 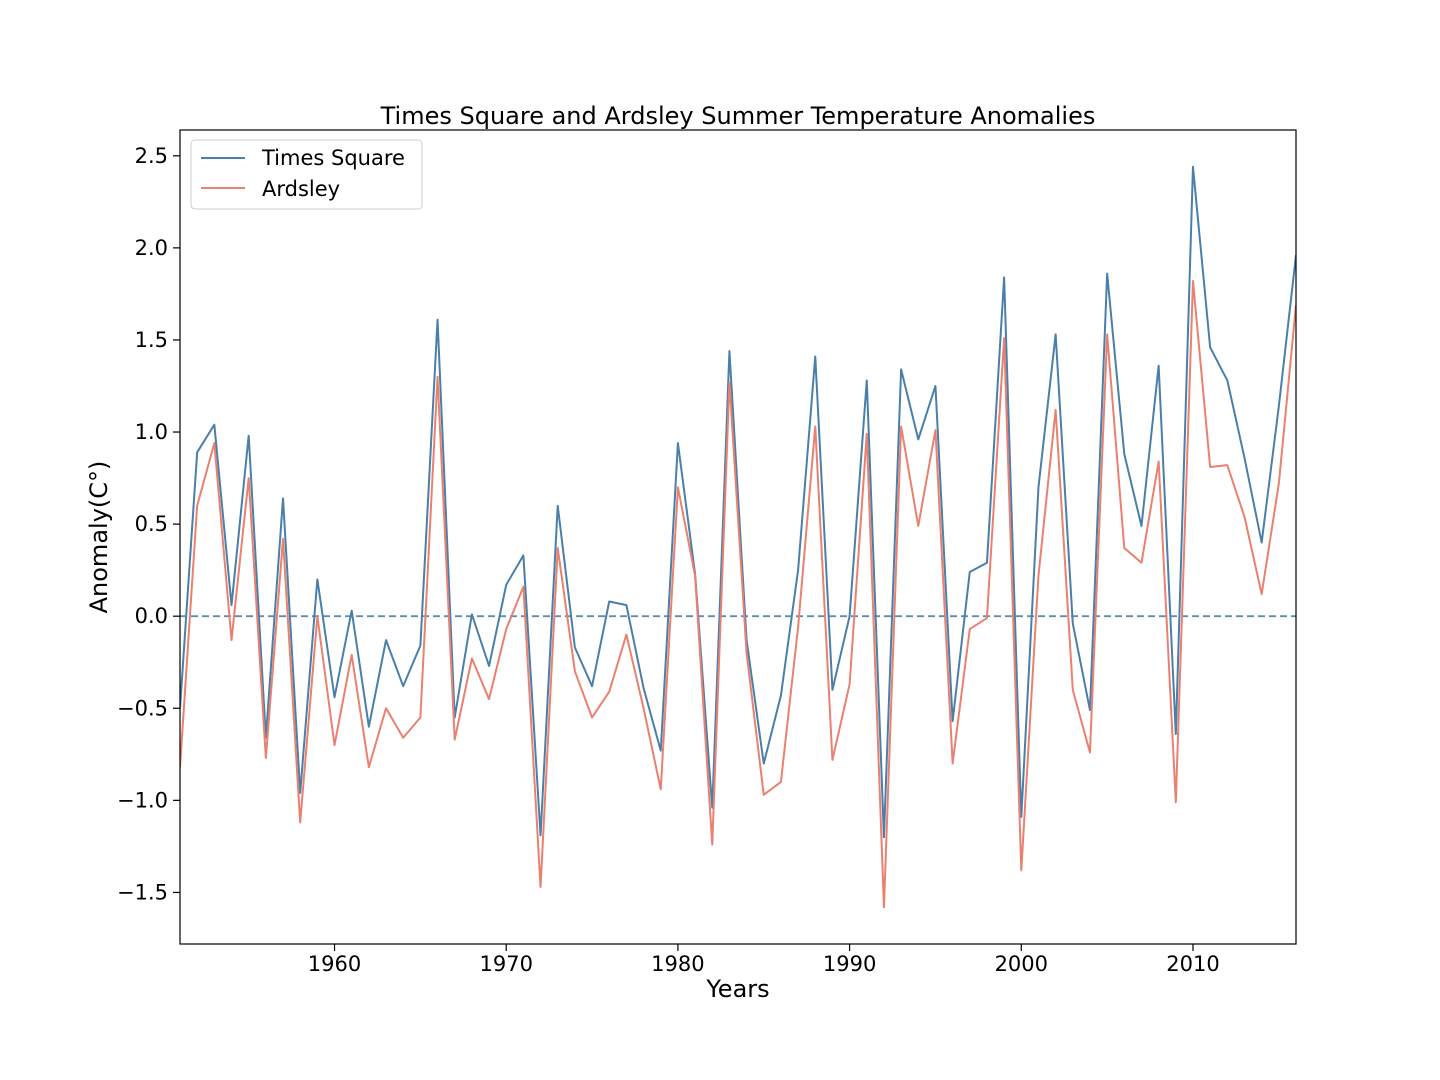 I want to click on x-tick-label: 1990, so click(x=849, y=964).